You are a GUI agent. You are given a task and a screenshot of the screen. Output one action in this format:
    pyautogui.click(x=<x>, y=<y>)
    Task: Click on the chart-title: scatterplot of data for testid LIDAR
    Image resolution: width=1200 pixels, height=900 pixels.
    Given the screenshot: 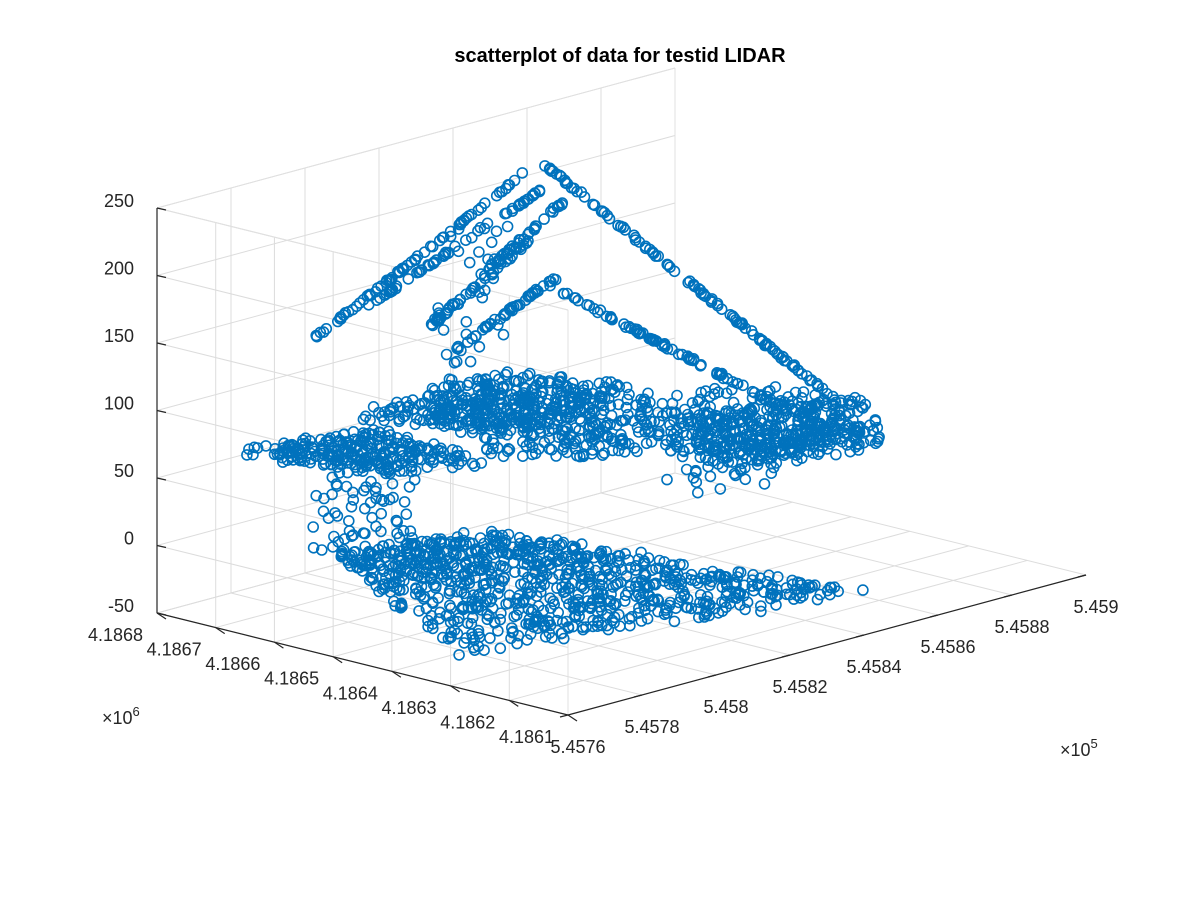 What is the action you would take?
    pyautogui.click(x=620, y=56)
    